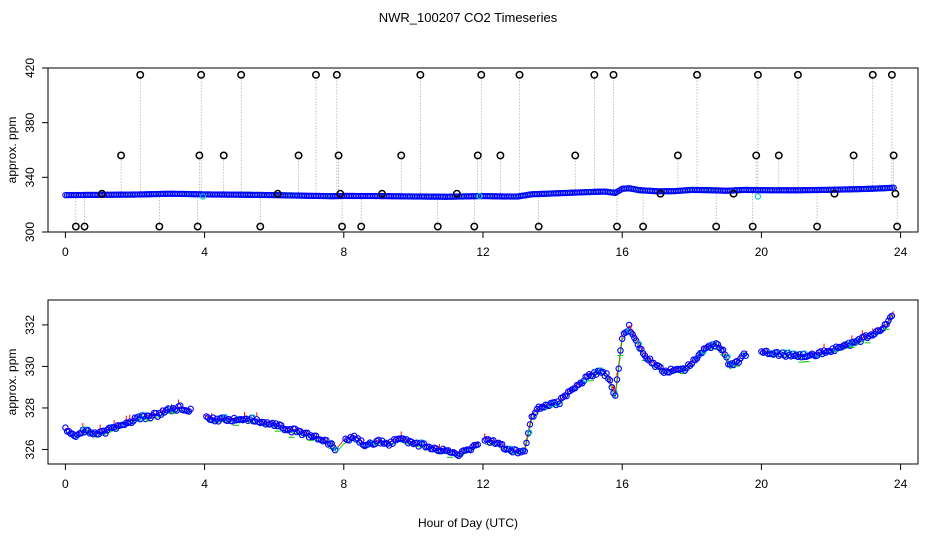 The height and width of the screenshot is (540, 936). I want to click on x-tick-label: 8, so click(343, 252).